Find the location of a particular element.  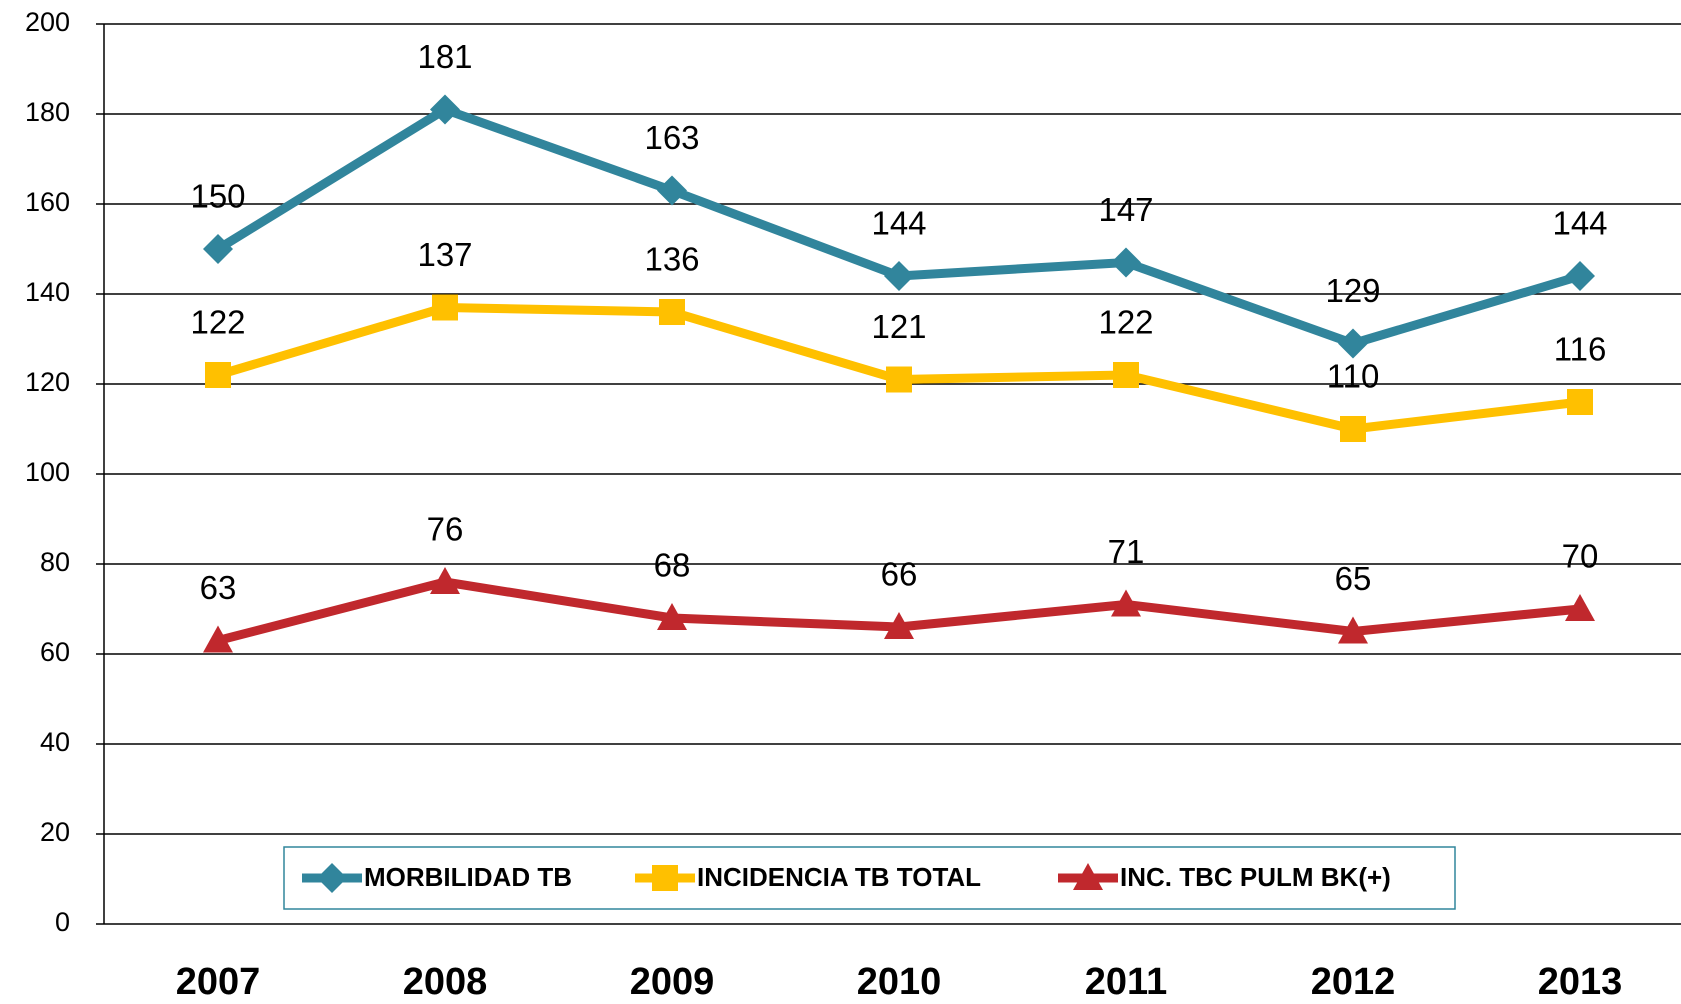

x-tick-label: 2008 is located at coordinates (445, 982).